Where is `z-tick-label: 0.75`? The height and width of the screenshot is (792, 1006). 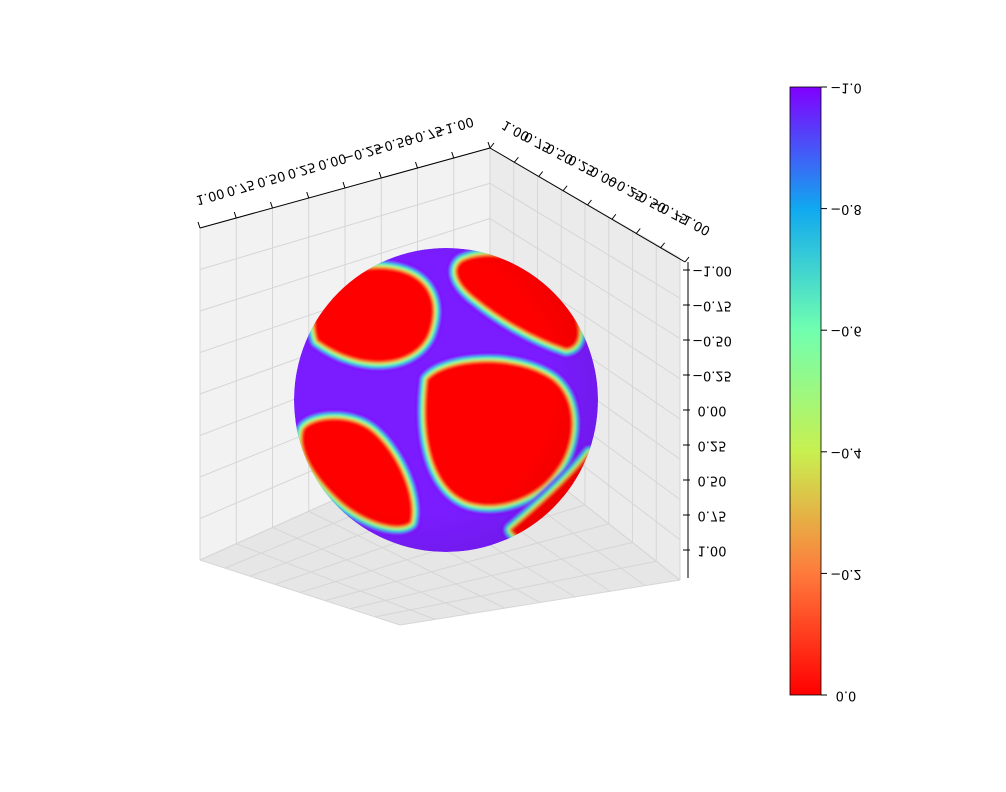 z-tick-label: 0.75 is located at coordinates (712, 515).